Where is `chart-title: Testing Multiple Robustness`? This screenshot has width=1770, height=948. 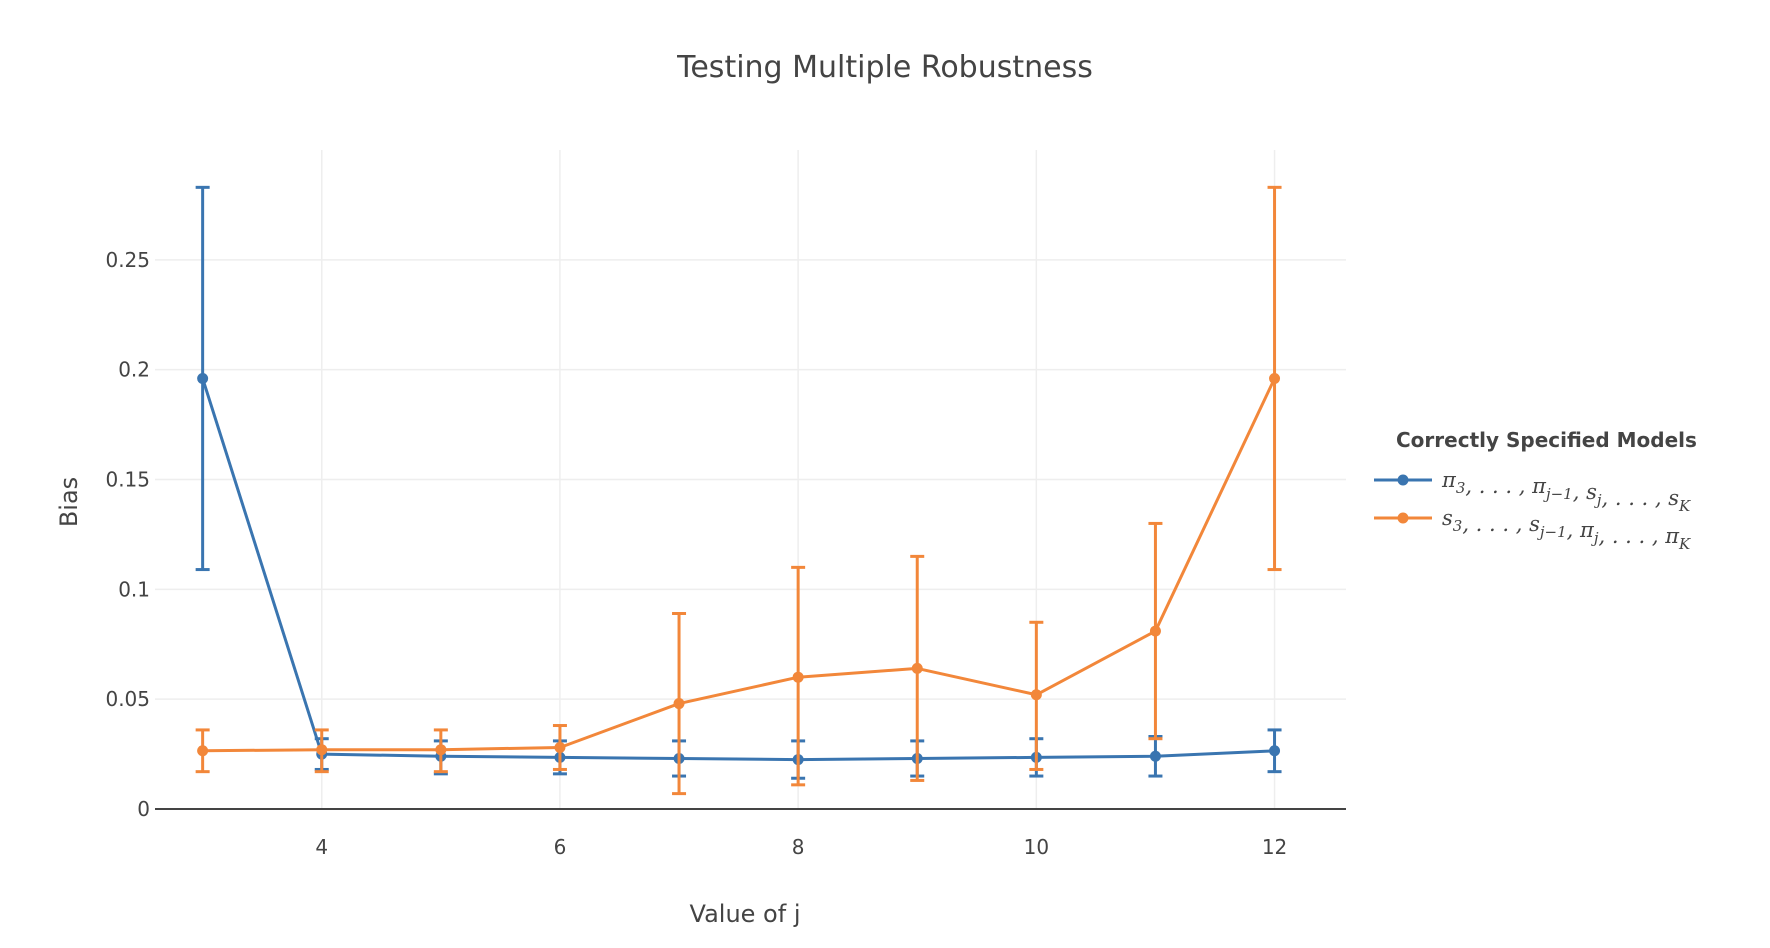 chart-title: Testing Multiple Robustness is located at coordinates (884, 67).